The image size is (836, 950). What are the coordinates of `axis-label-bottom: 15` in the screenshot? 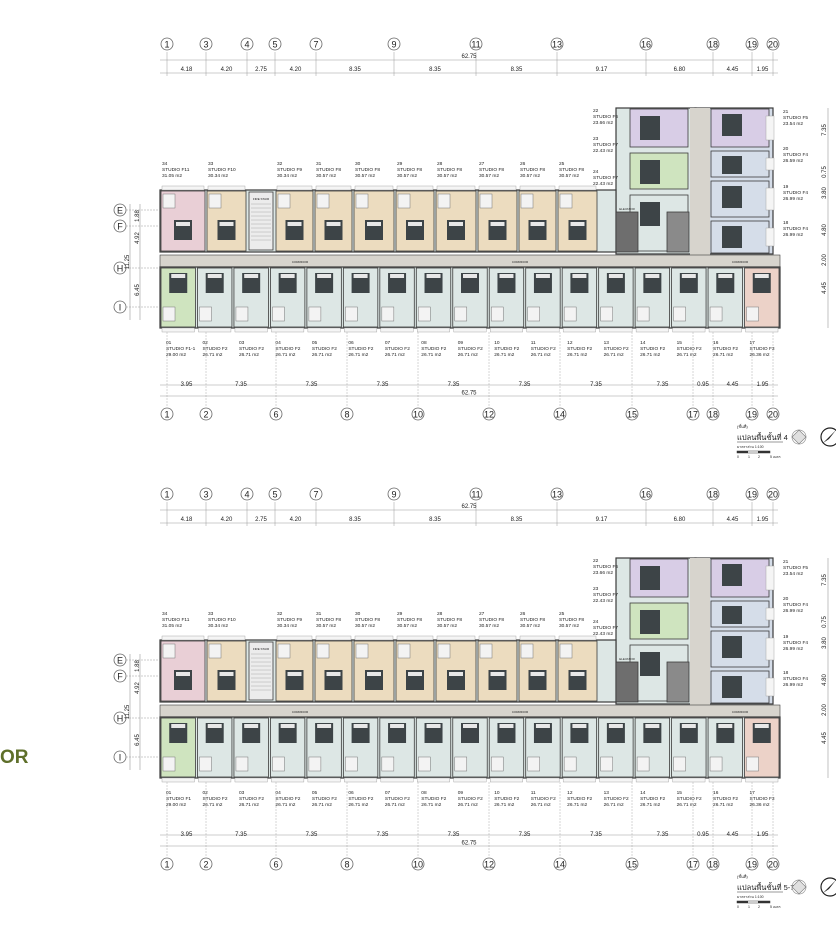 It's located at (632, 415).